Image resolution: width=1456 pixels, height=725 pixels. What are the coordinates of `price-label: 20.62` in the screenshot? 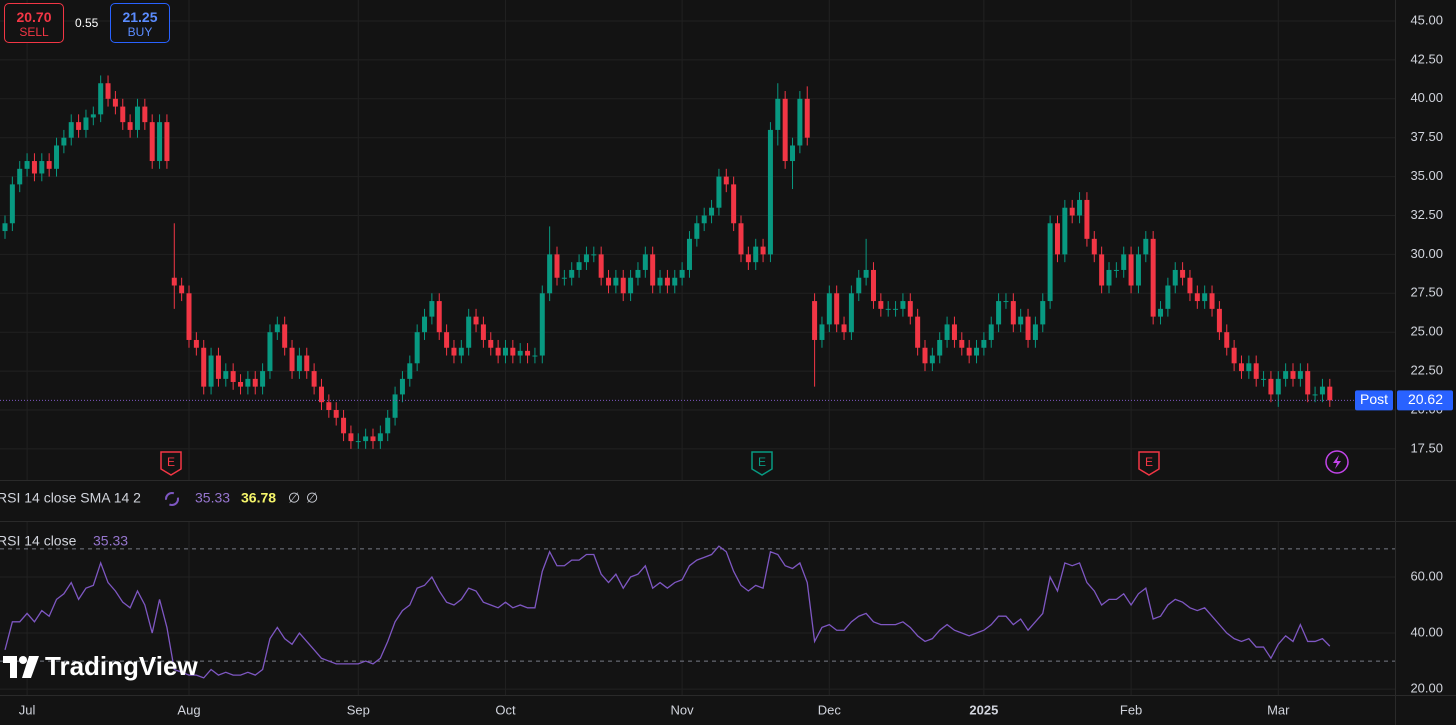 It's located at (1425, 399).